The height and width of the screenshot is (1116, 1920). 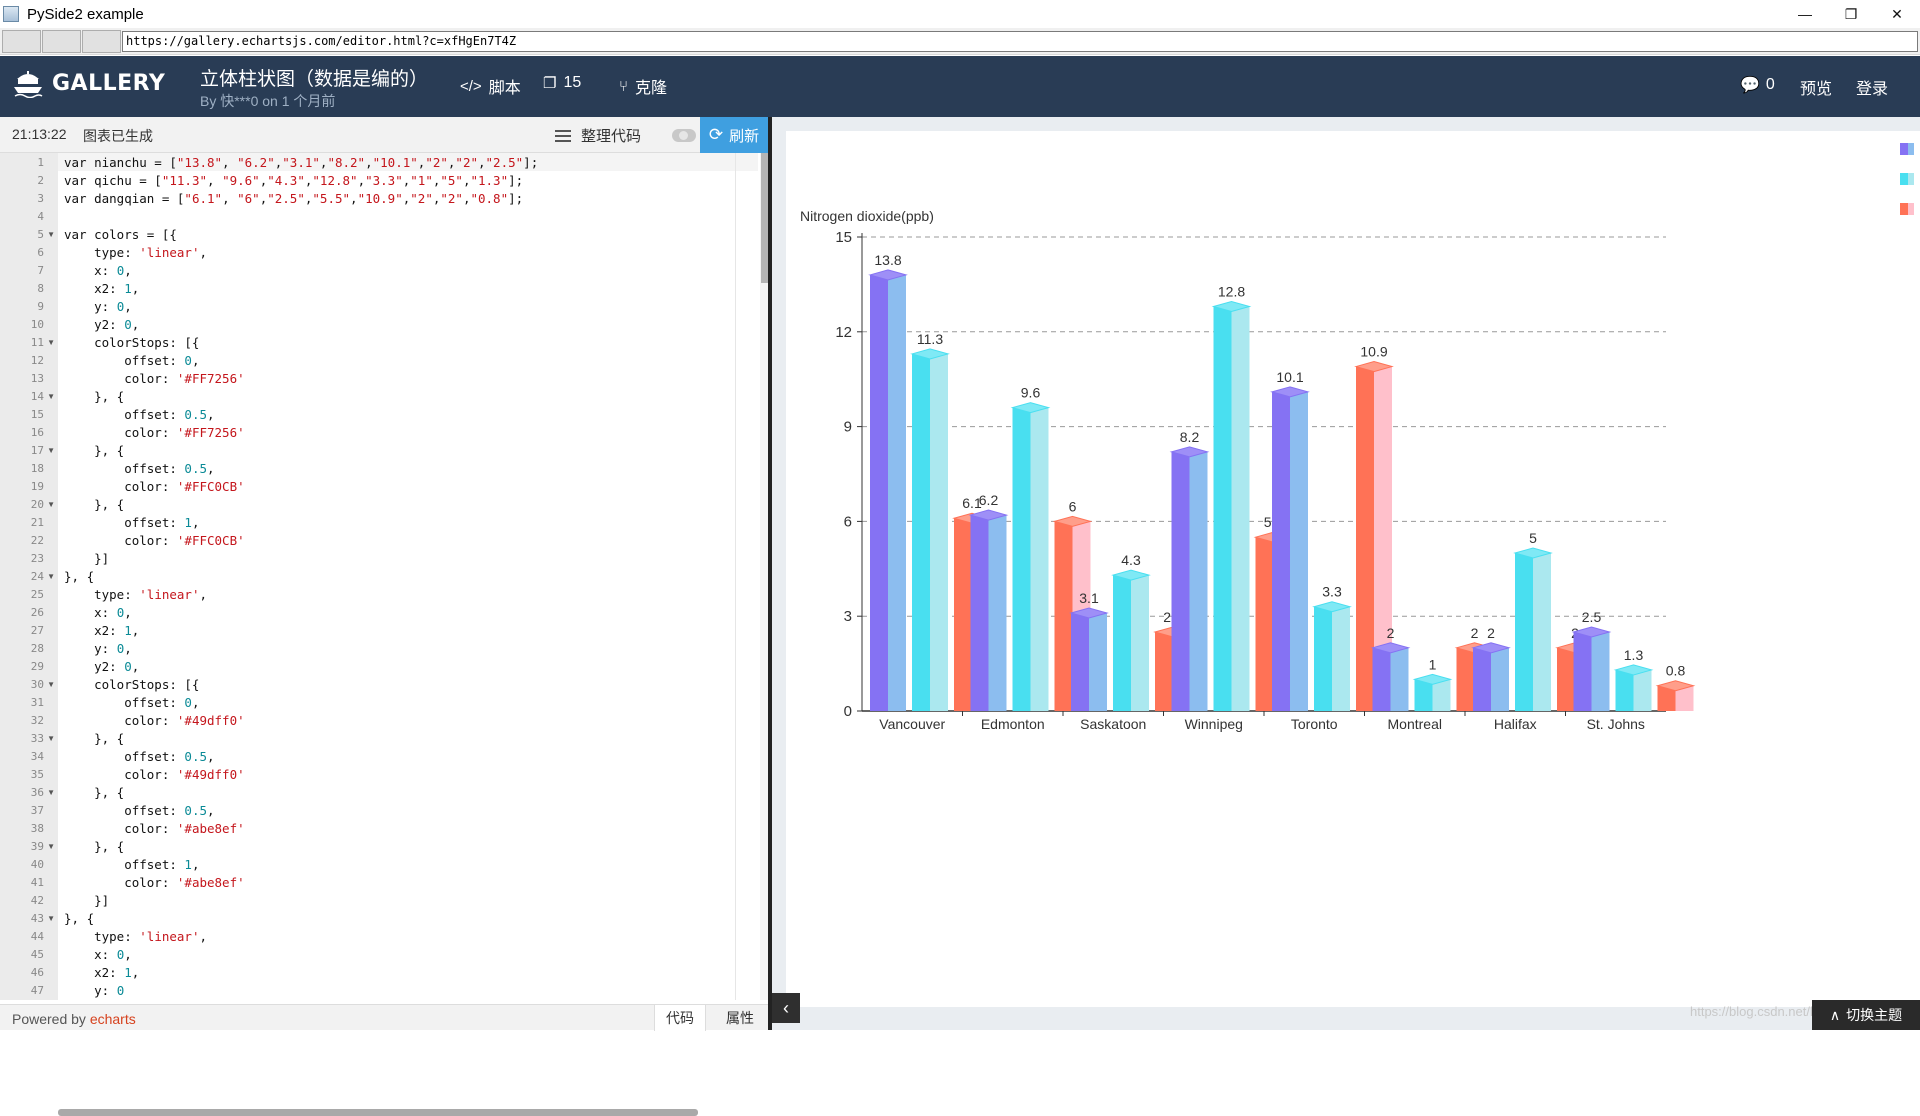 What do you see at coordinates (37, 522) in the screenshot?
I see `line-number: 21` at bounding box center [37, 522].